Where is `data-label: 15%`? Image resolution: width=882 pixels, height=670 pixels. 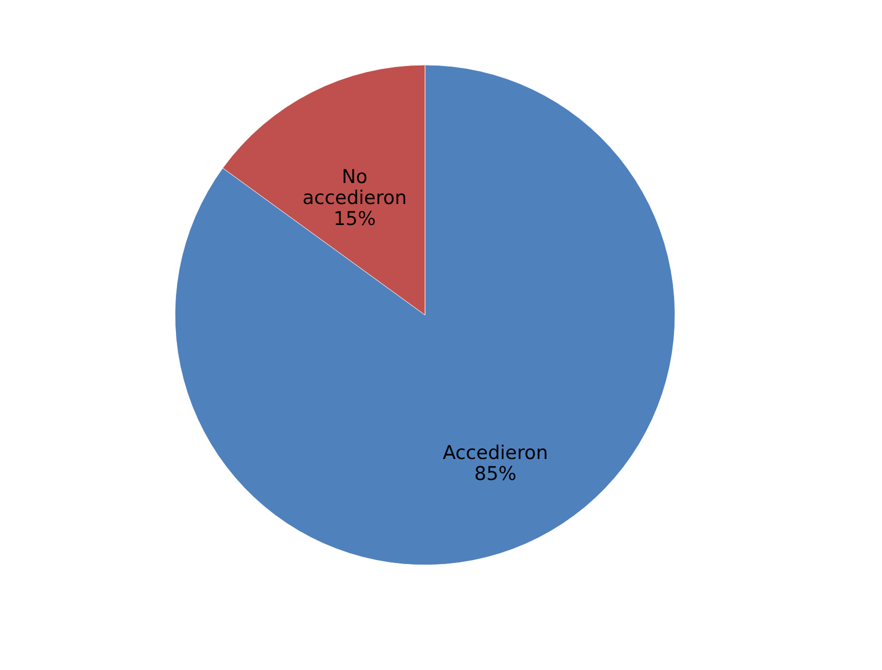 data-label: 15% is located at coordinates (355, 219).